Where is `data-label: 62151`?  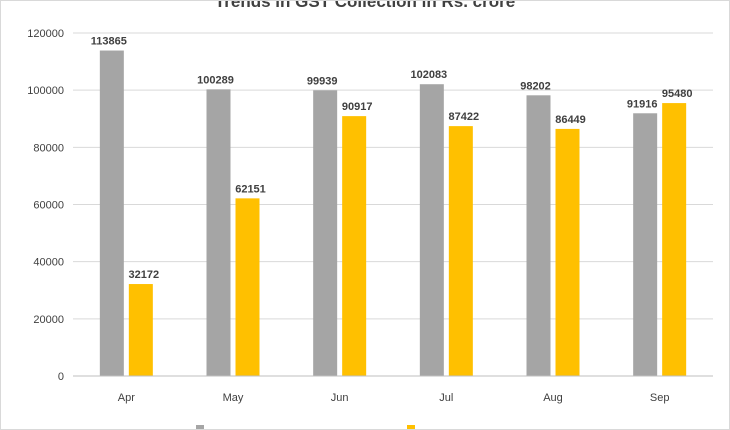 data-label: 62151 is located at coordinates (250, 189).